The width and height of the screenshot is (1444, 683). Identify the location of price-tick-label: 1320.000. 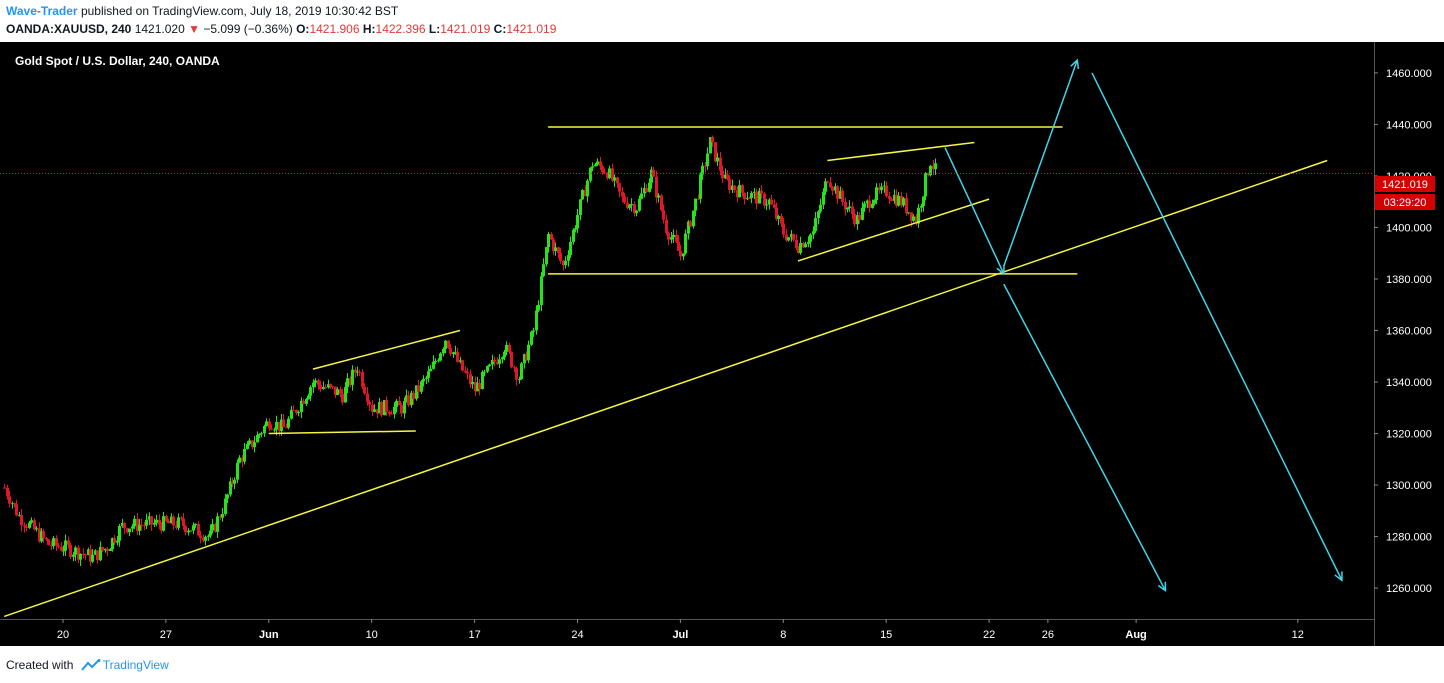
(1409, 435).